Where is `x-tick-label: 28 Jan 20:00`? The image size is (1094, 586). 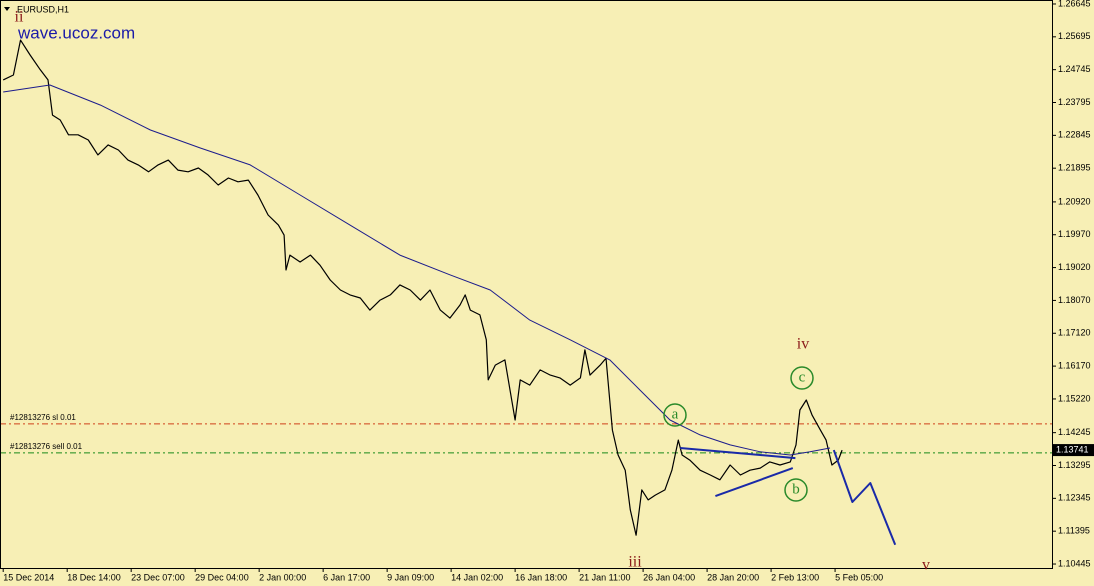
x-tick-label: 28 Jan 20:00 is located at coordinates (733, 577).